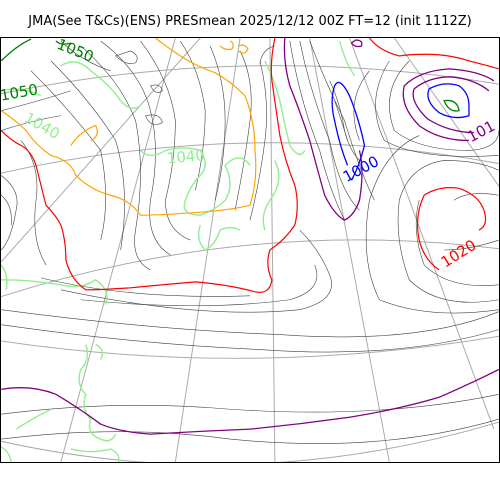  I want to click on contour-label-1040-center: 1040, so click(185, 156).